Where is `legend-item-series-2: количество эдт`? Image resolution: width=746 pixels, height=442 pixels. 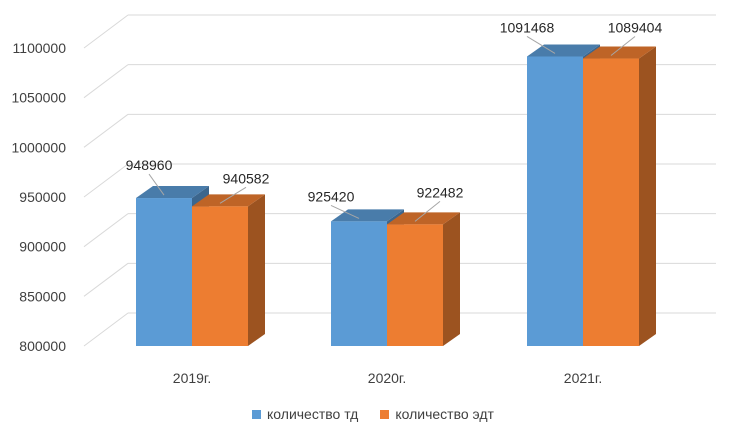
legend-item-series-2: количество эдт is located at coordinates (437, 414).